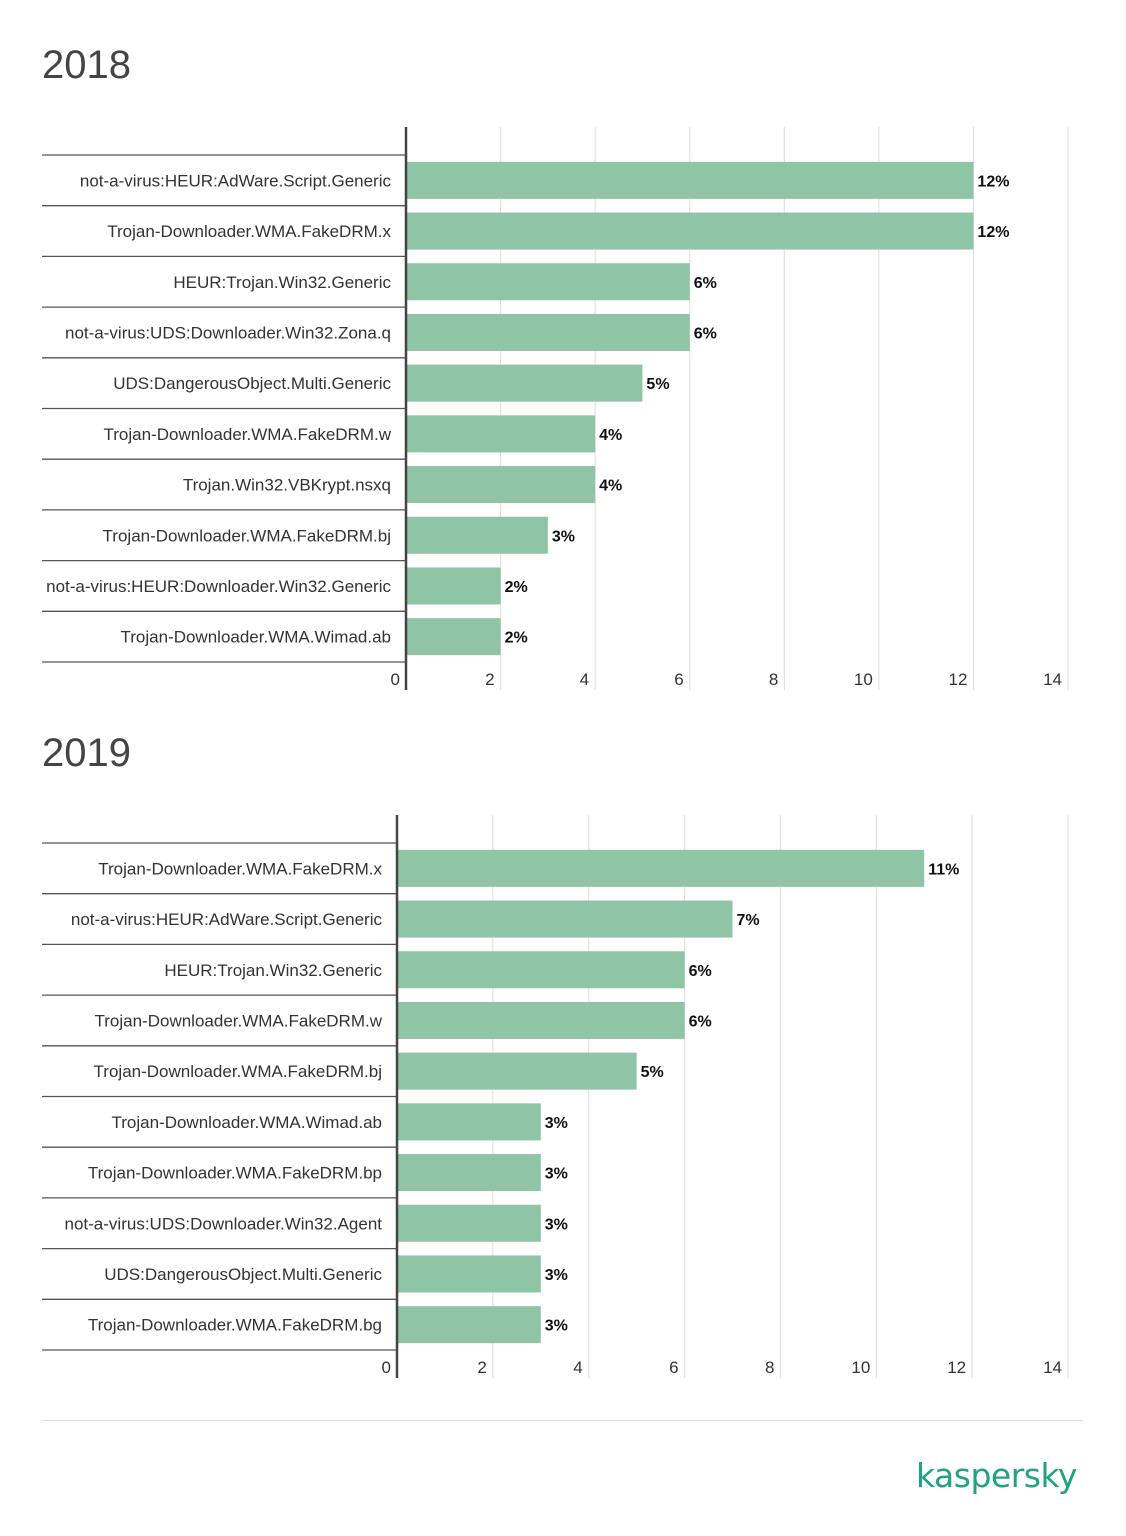 This screenshot has width=1126, height=1536. I want to click on category-label: Trojan-Downloader.WMA.FakeDRM.bp, so click(235, 1173).